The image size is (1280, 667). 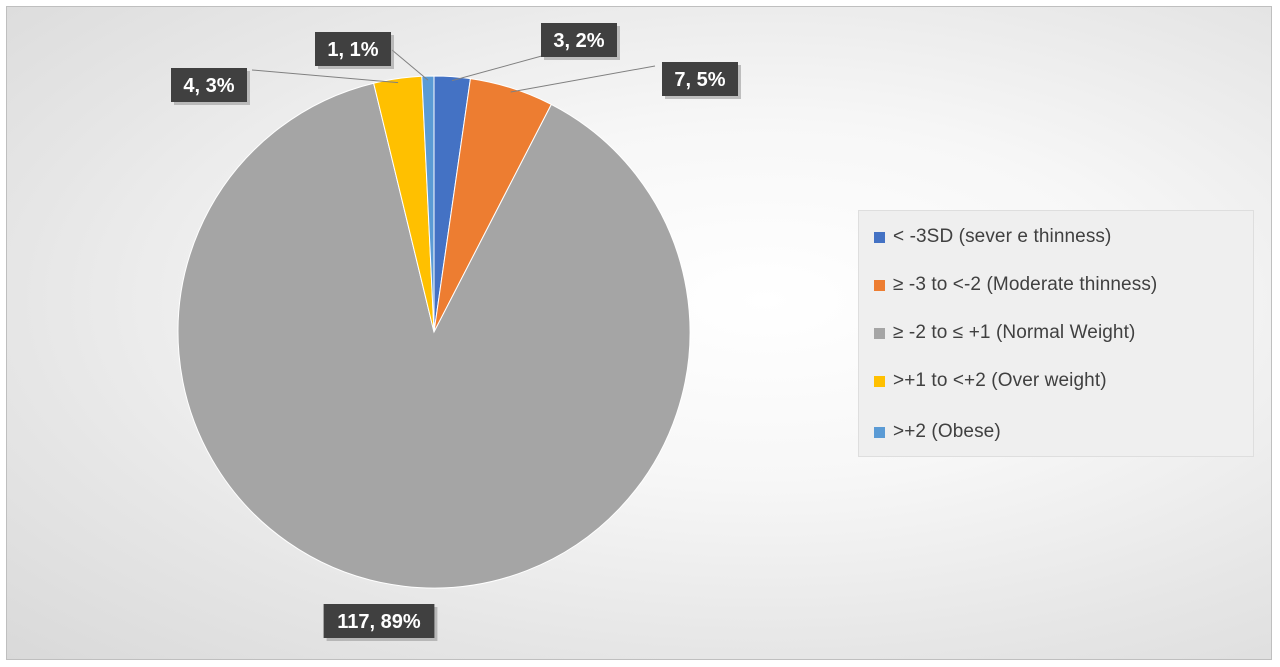 I want to click on data-label-text: 1, 1%, so click(x=352, y=50).